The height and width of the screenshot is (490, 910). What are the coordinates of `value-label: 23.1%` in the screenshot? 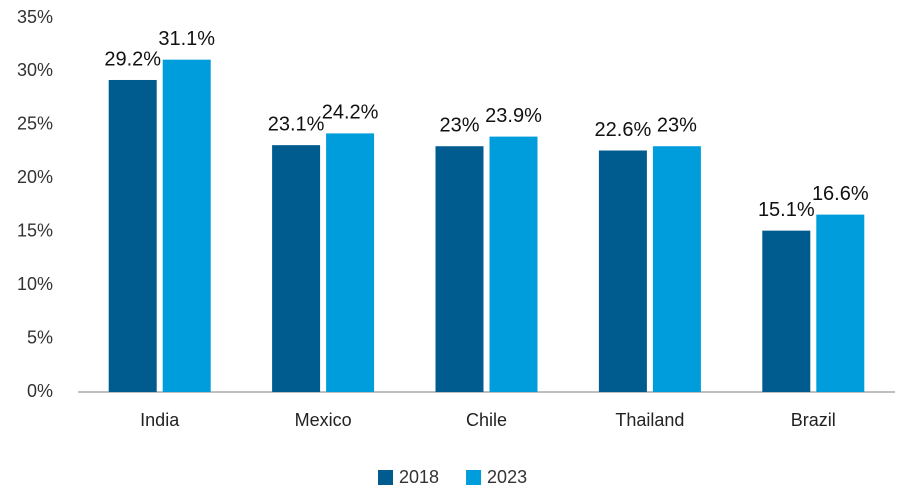 It's located at (296, 124).